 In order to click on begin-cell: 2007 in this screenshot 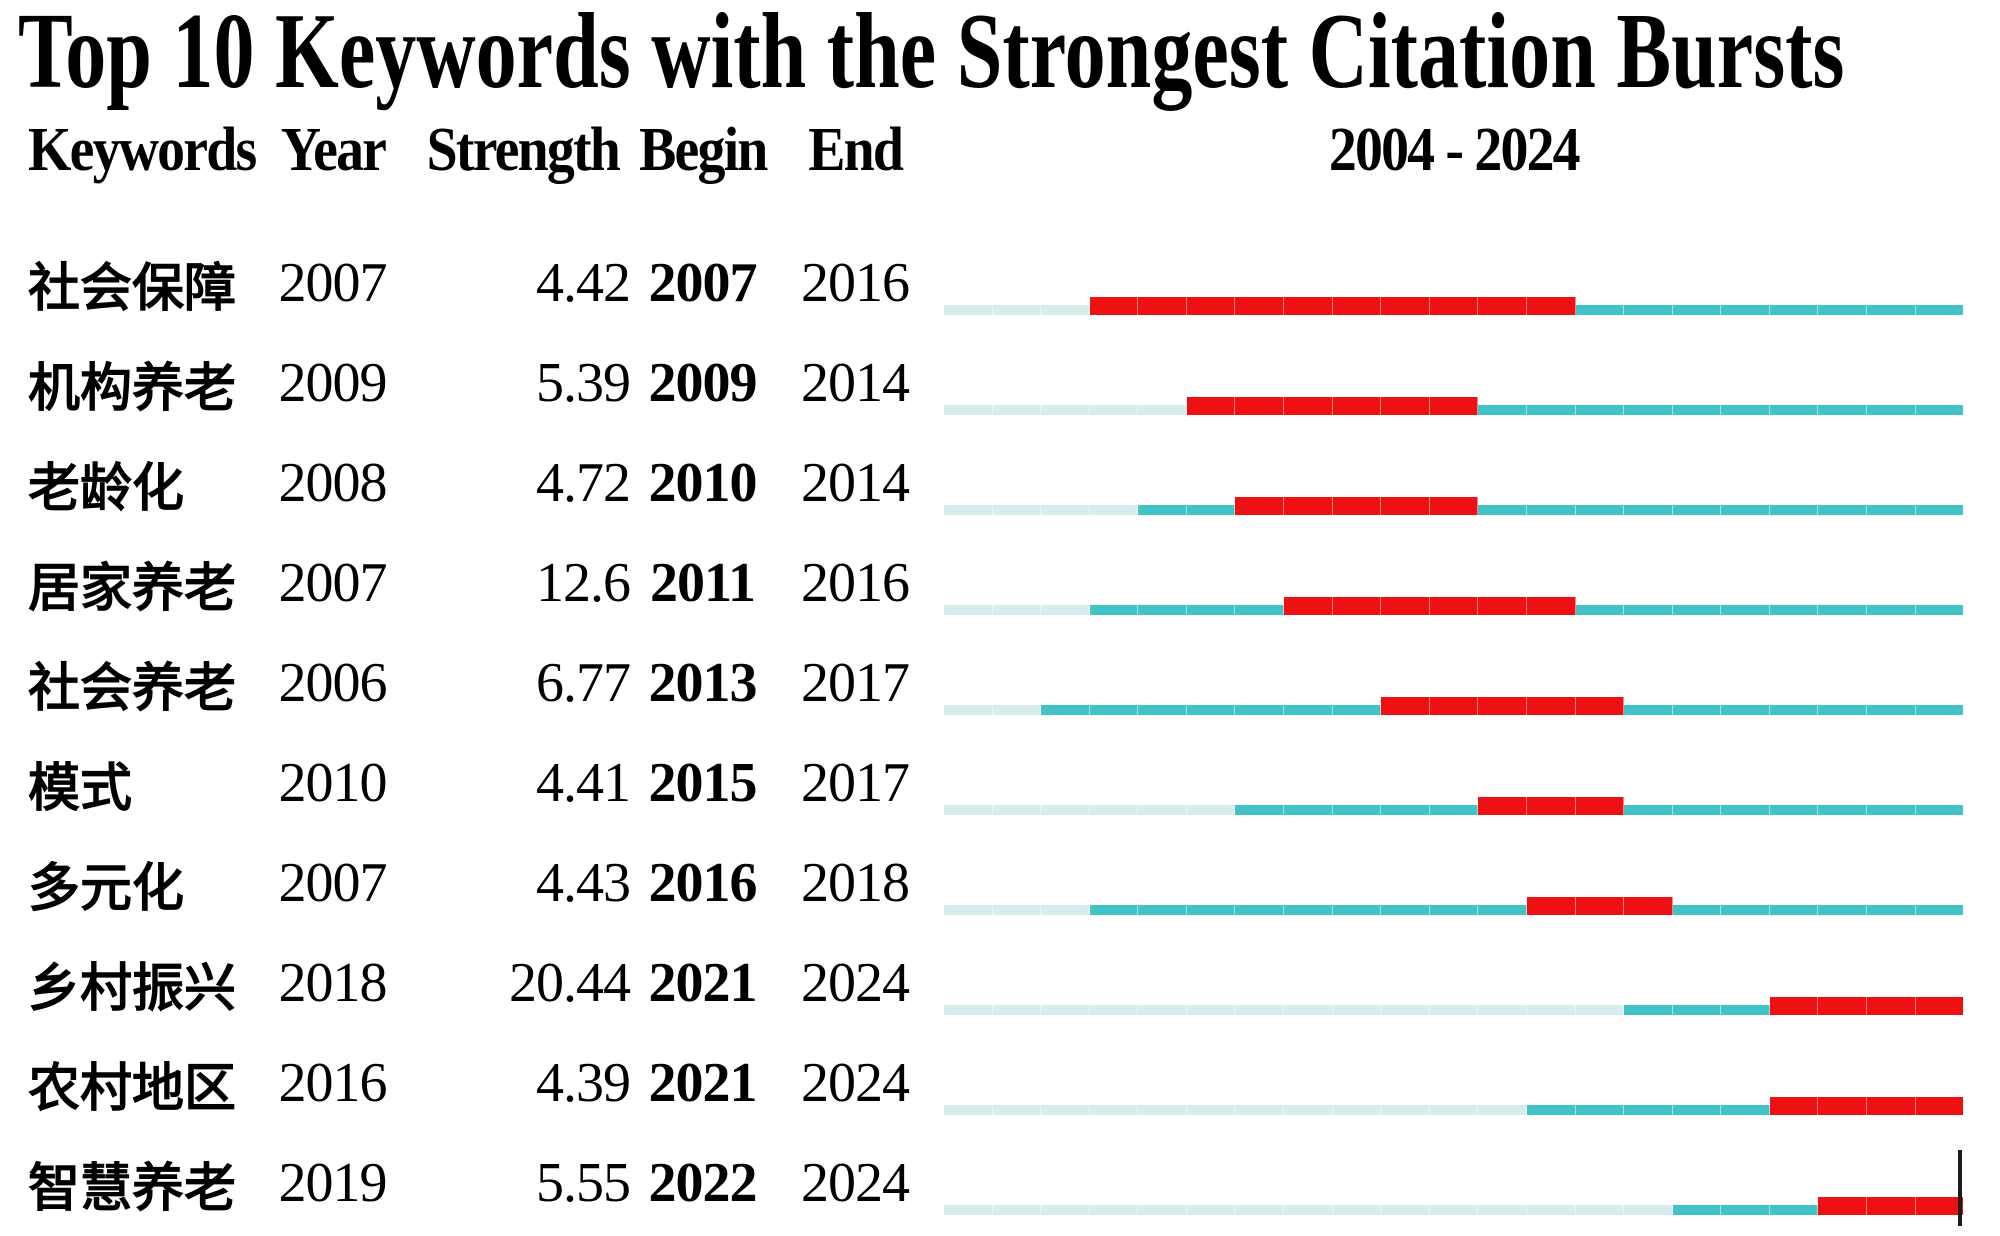, I will do `click(703, 283)`.